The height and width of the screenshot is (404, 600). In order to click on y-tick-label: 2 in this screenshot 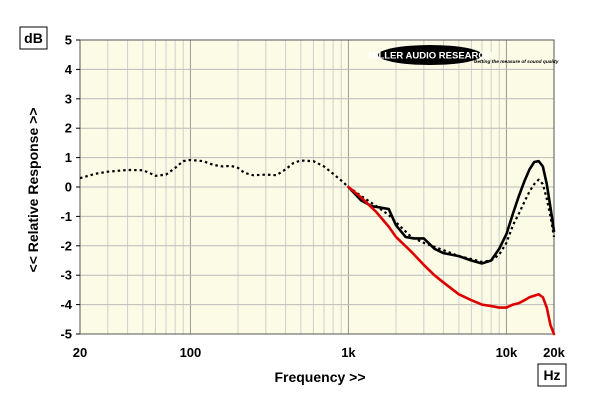, I will do `click(68, 128)`.